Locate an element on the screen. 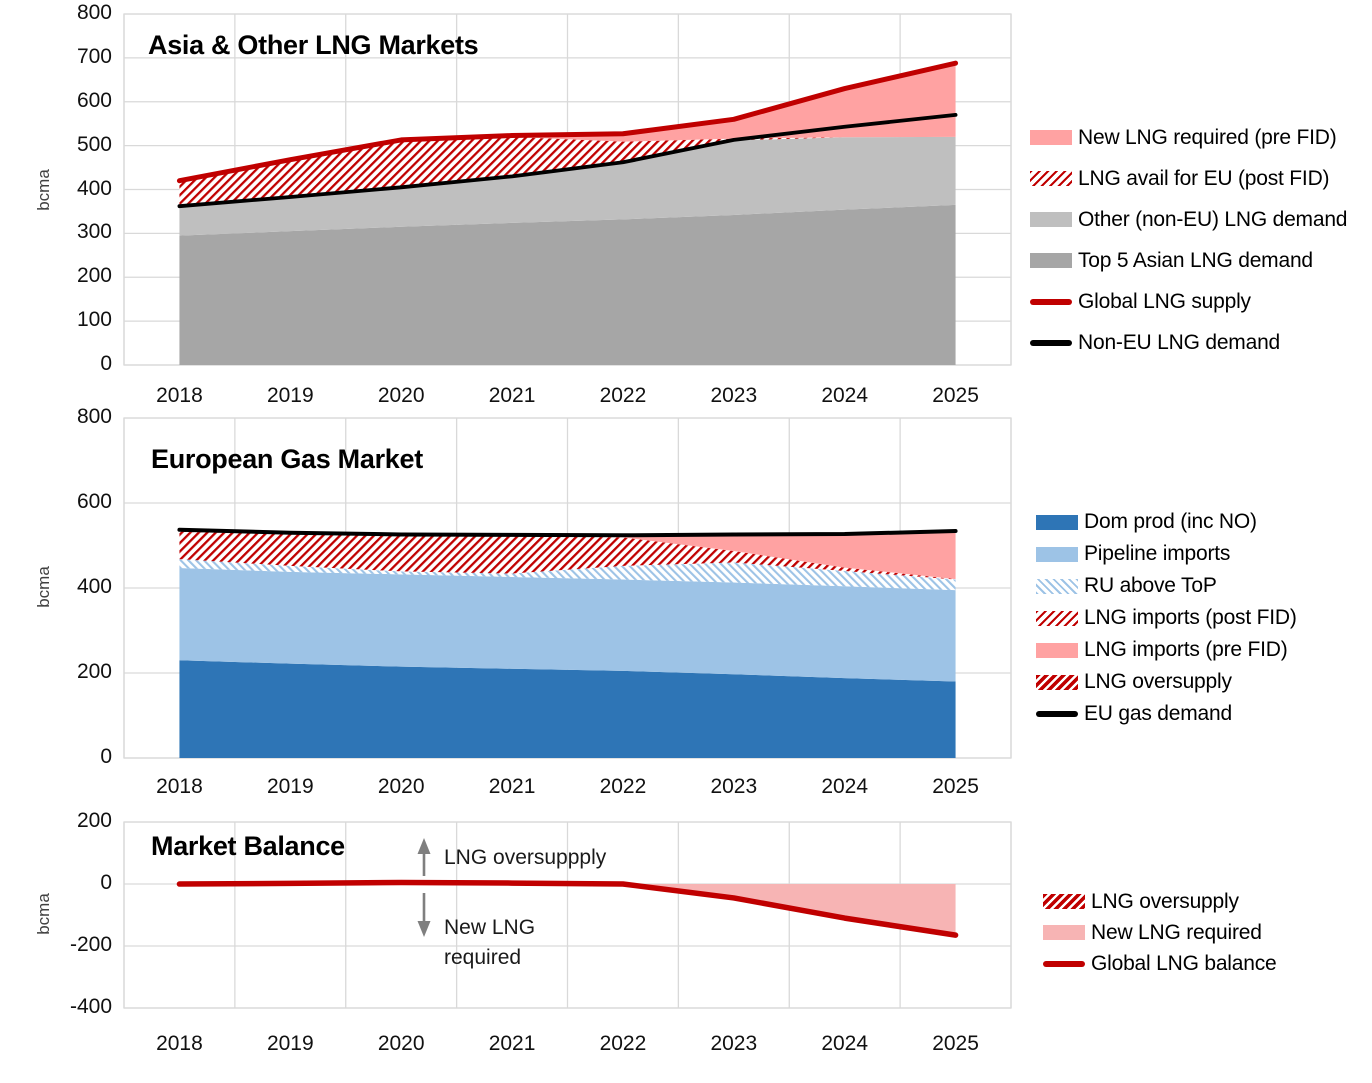 This screenshot has width=1372, height=1083. y-tick-label: 500 is located at coordinates (94, 144).